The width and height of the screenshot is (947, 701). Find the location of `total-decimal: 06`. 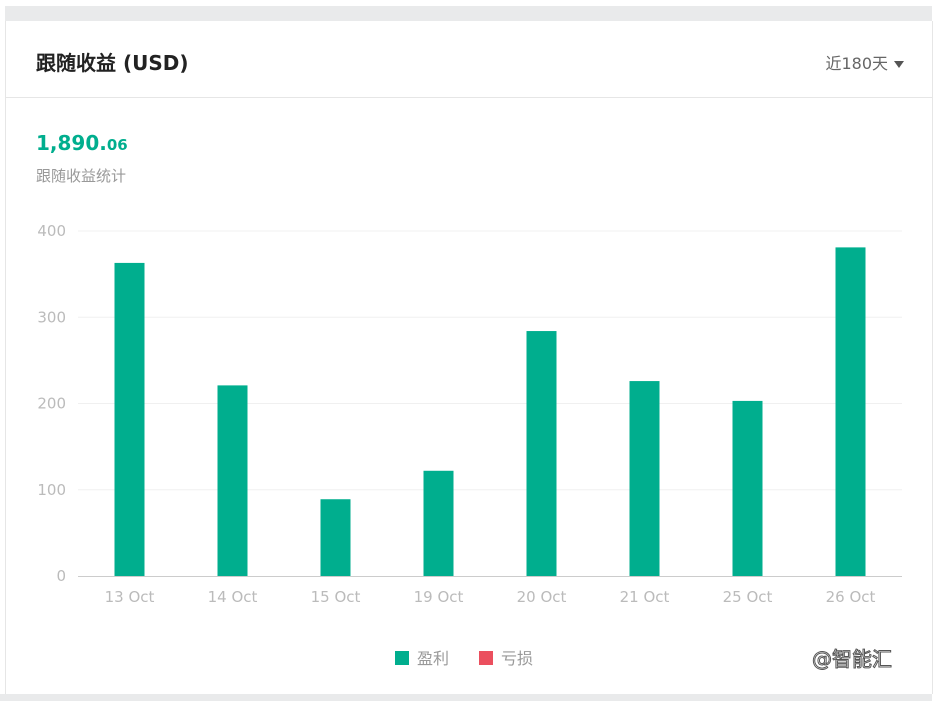

total-decimal: 06 is located at coordinates (117, 145).